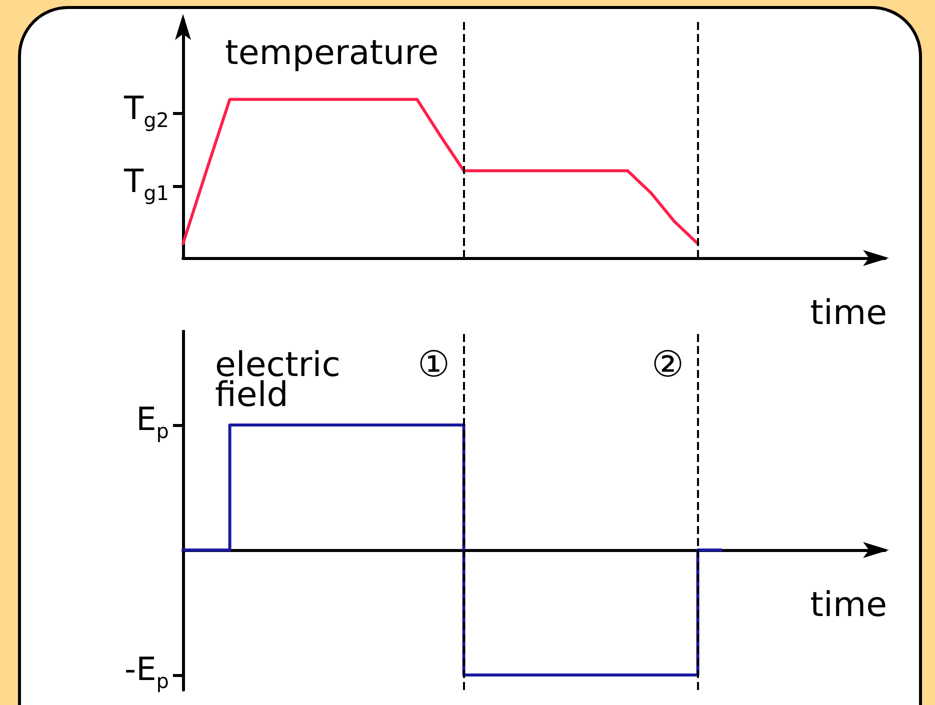 This screenshot has width=935, height=705. Describe the element at coordinates (152, 422) in the screenshot. I see `text: E$_{p}$` at that location.